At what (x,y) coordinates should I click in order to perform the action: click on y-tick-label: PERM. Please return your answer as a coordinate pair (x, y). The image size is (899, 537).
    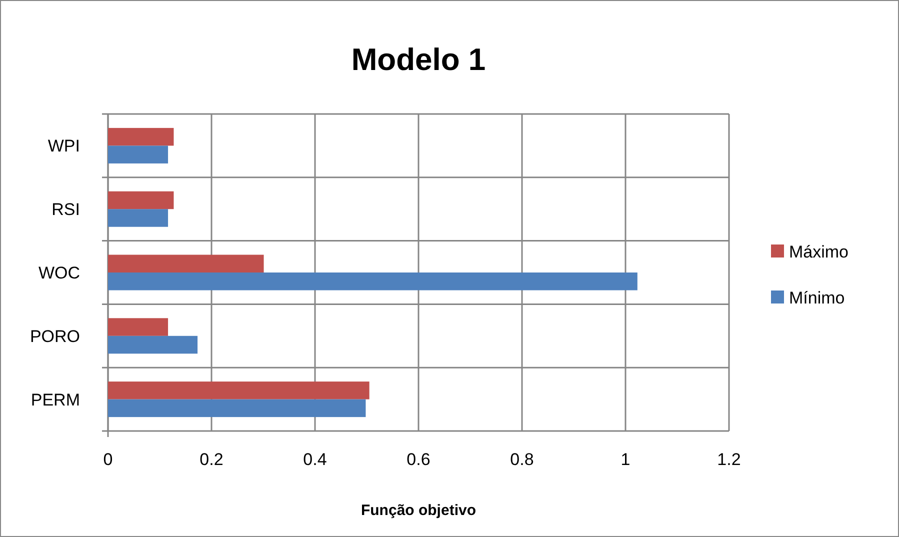
    Looking at the image, I should click on (55, 400).